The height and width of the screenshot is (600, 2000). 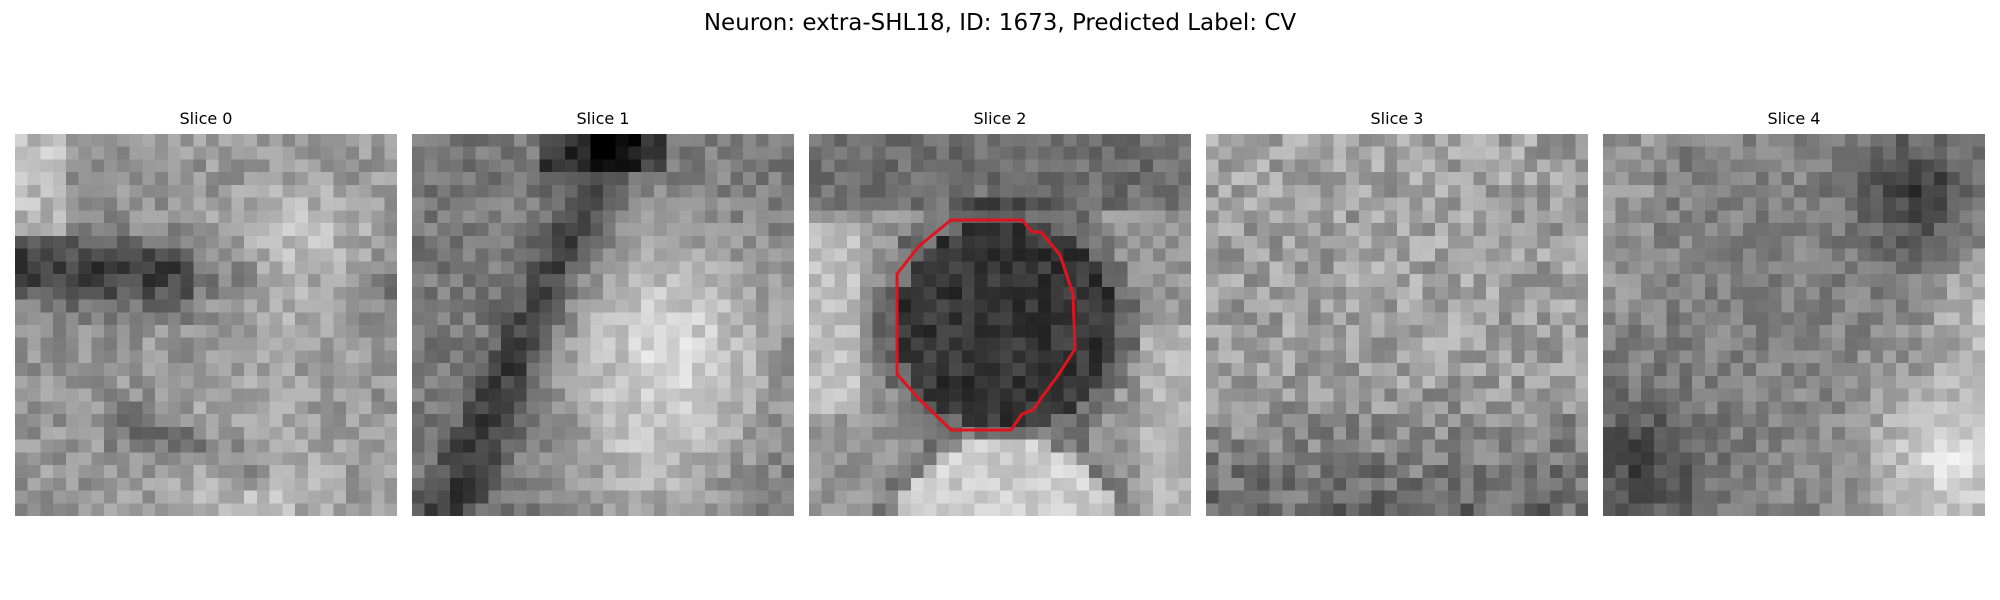 I want to click on neuron-contour, so click(x=986, y=325).